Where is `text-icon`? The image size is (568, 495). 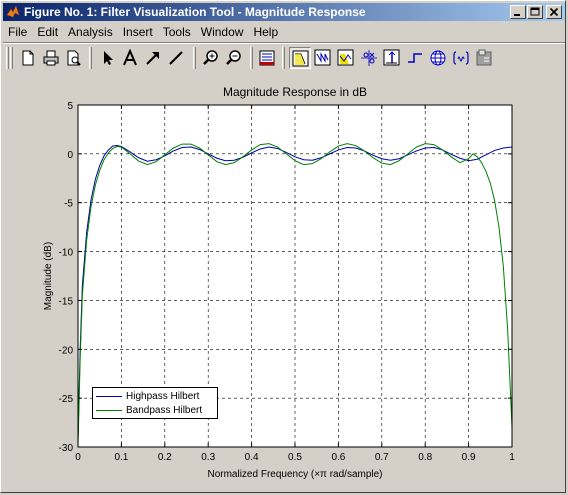 text-icon is located at coordinates (130, 57).